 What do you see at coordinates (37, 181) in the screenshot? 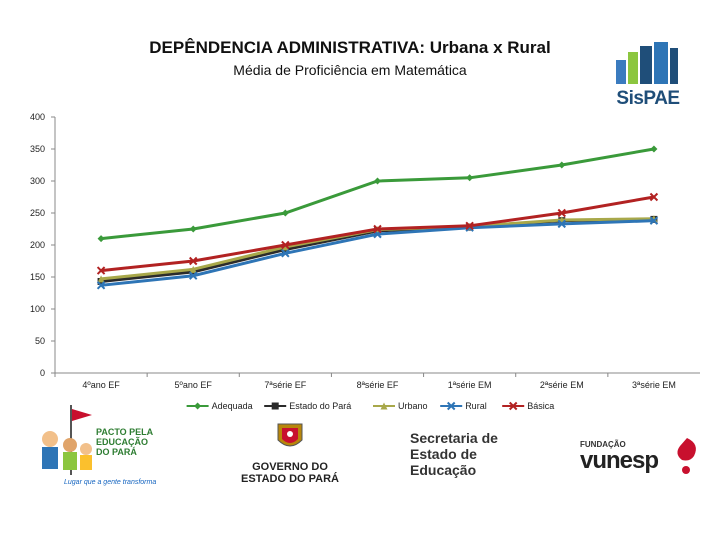
I see `y-tick-label: 300` at bounding box center [37, 181].